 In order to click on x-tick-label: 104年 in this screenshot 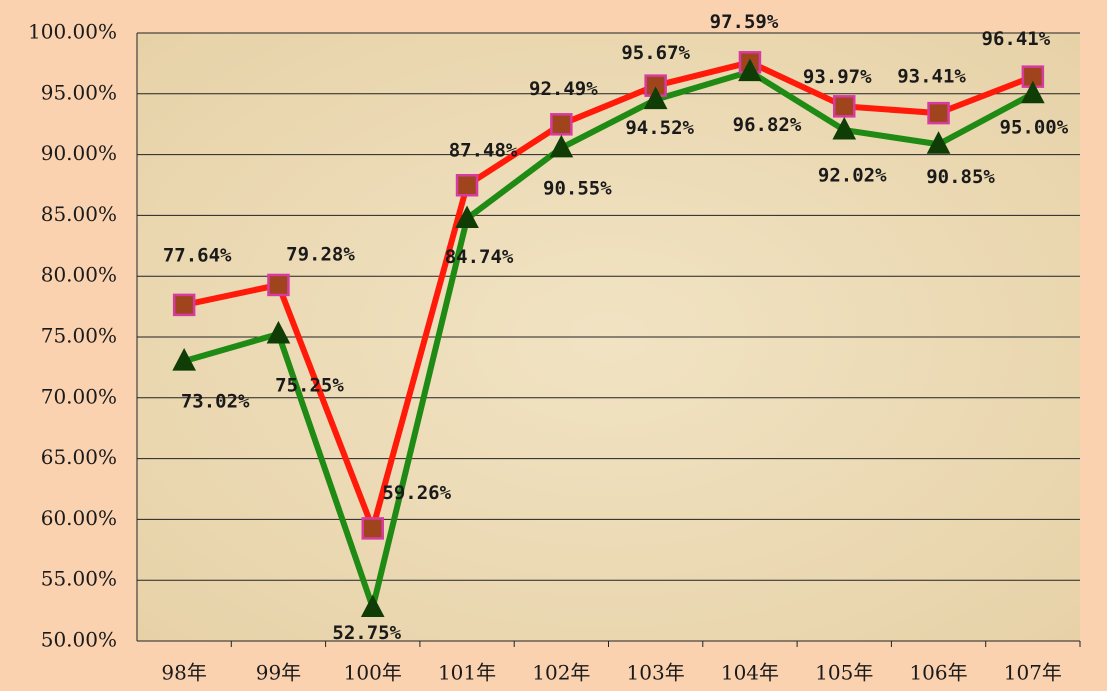, I will do `click(750, 673)`.